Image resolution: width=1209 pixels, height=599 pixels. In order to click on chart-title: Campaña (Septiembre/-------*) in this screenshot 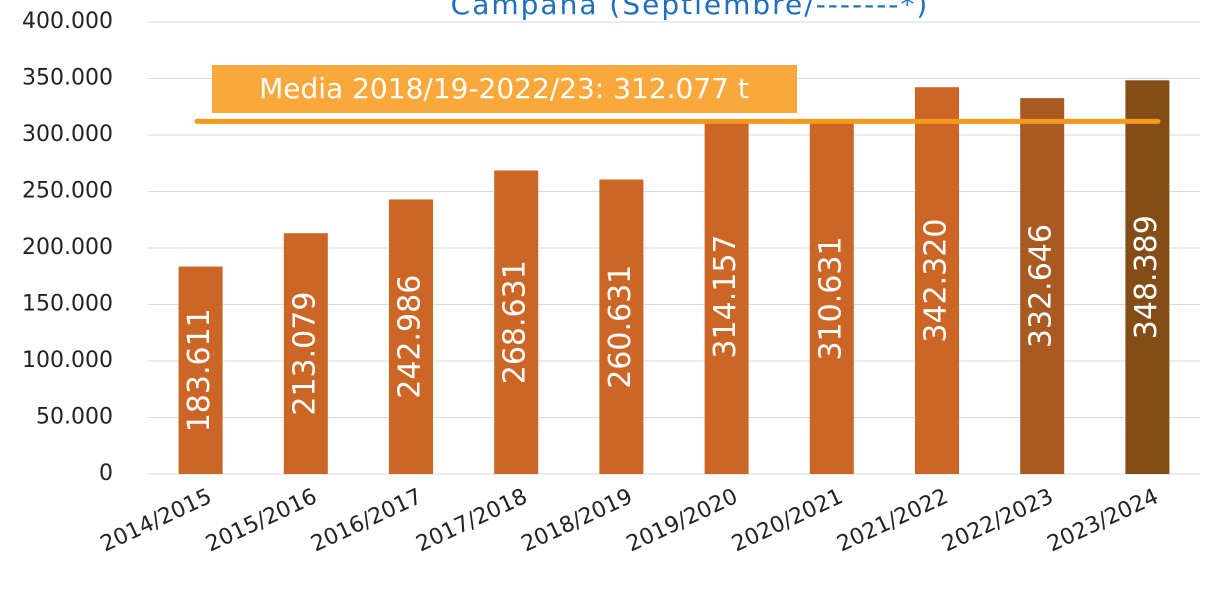, I will do `click(690, 10)`.